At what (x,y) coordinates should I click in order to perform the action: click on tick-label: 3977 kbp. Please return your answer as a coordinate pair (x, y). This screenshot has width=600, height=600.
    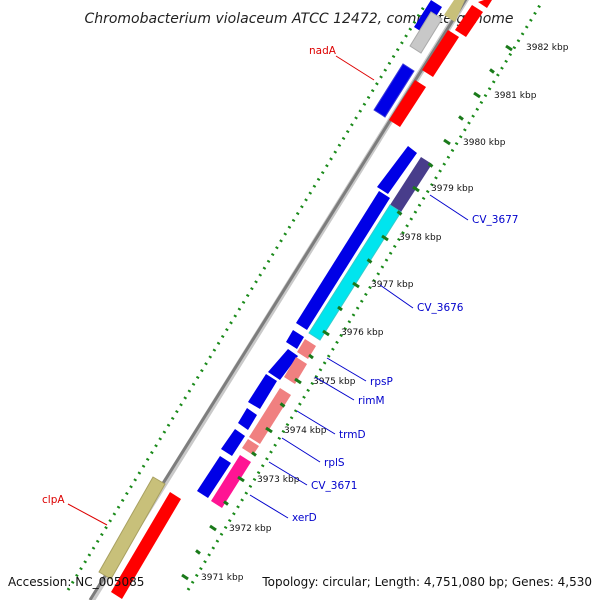
    Looking at the image, I should click on (392, 285).